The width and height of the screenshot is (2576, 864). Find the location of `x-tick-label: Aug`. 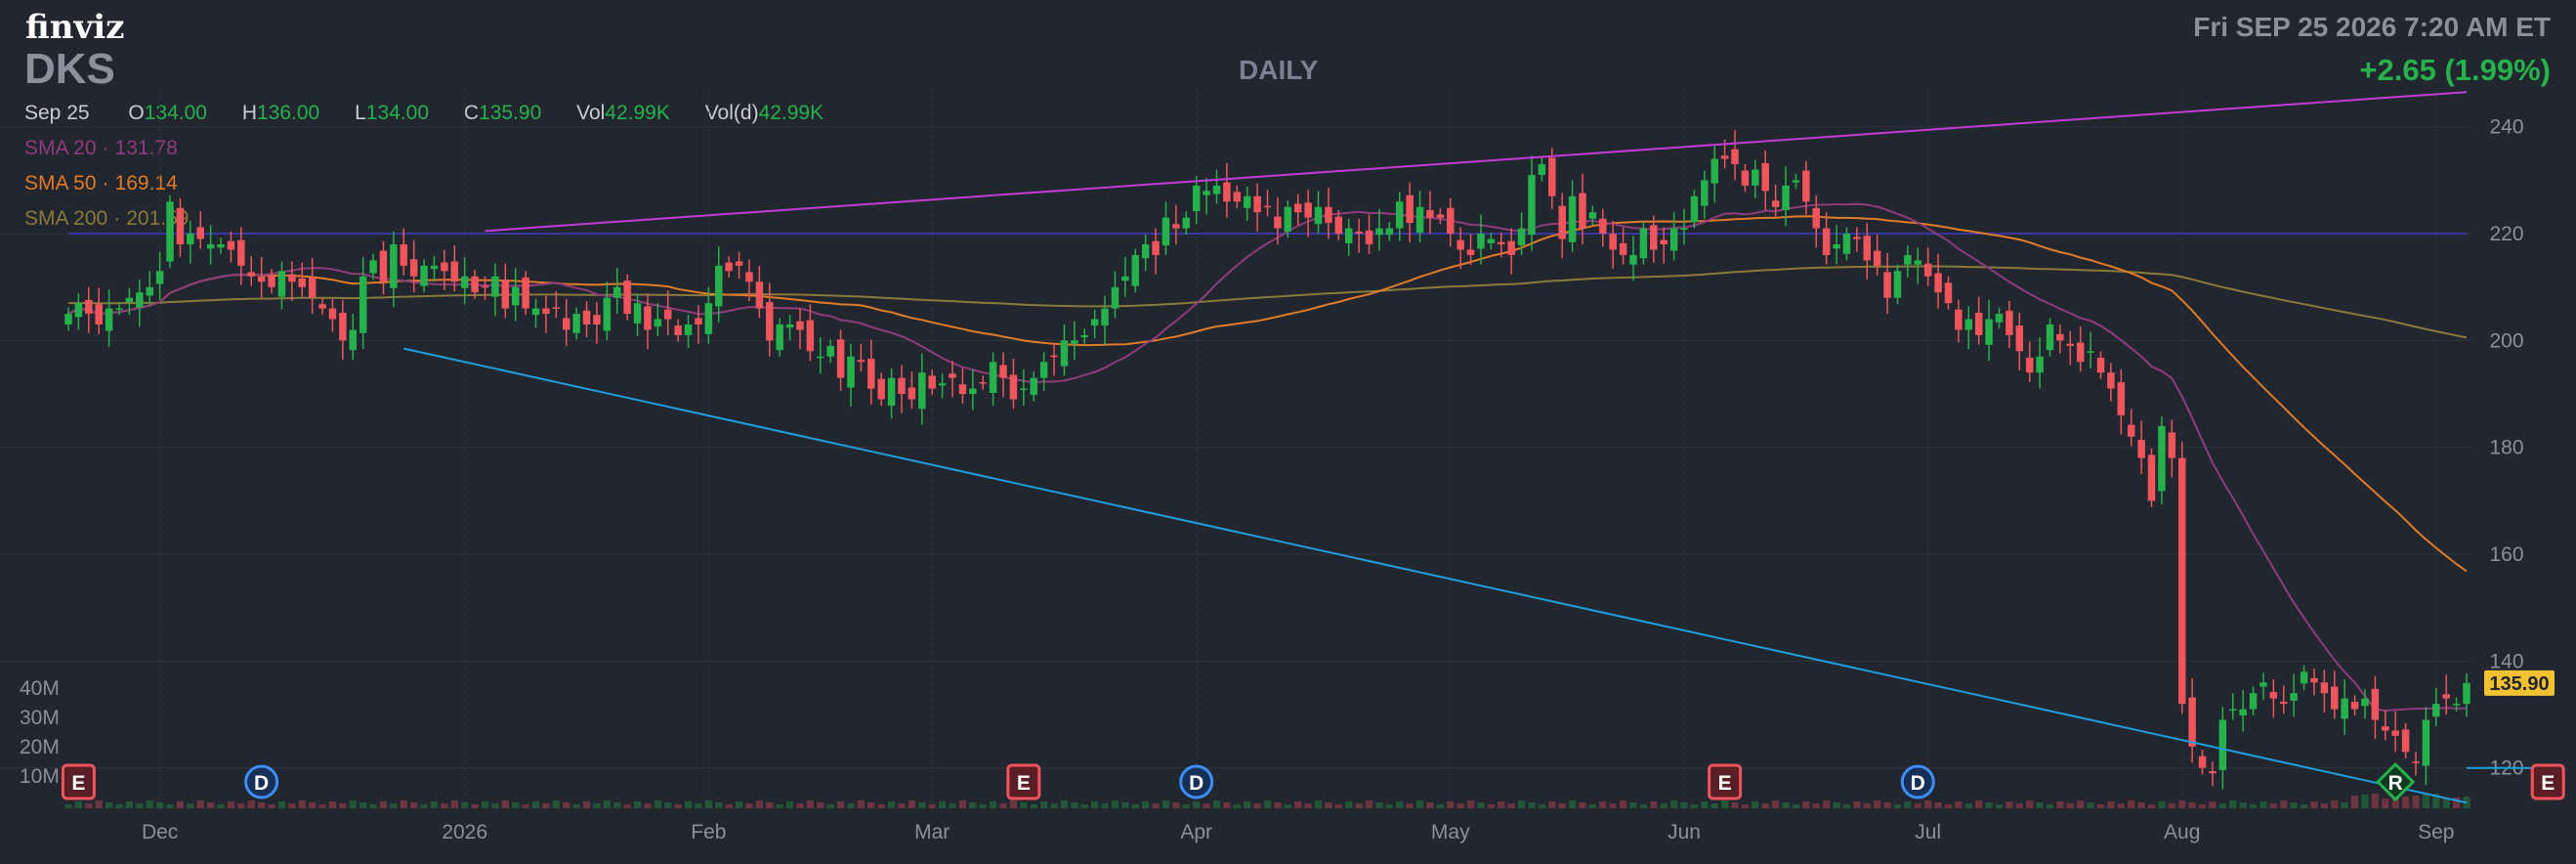

x-tick-label: Aug is located at coordinates (2182, 832).